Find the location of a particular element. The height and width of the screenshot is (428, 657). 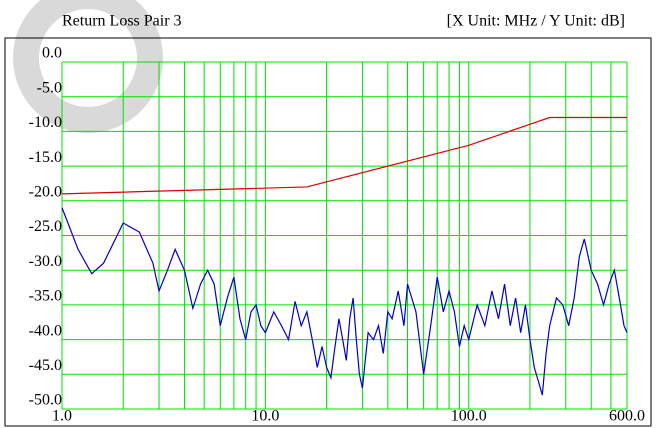

chart-title: Return Loss Pair 3 is located at coordinates (122, 21).